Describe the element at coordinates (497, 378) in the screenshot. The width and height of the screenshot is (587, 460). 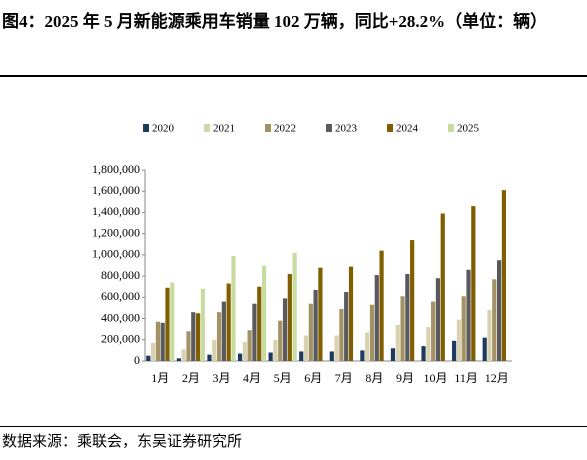
I see `x-tick-label: 12月` at that location.